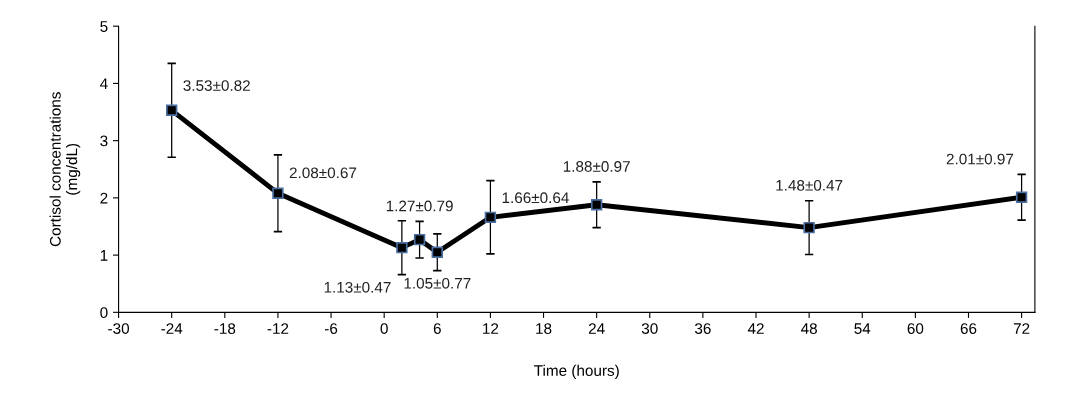  I want to click on data-label: 2.01±0.97, so click(980, 159).